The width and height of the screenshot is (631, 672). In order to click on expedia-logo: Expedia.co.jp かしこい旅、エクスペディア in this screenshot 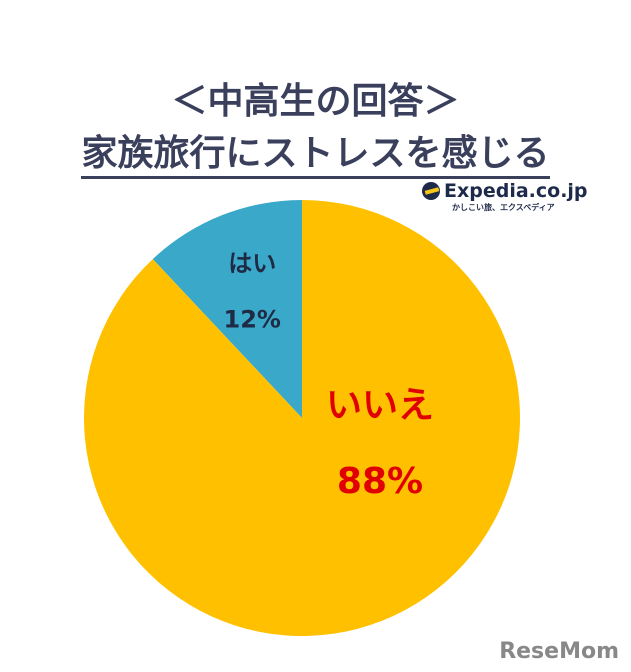, I will do `click(507, 196)`.